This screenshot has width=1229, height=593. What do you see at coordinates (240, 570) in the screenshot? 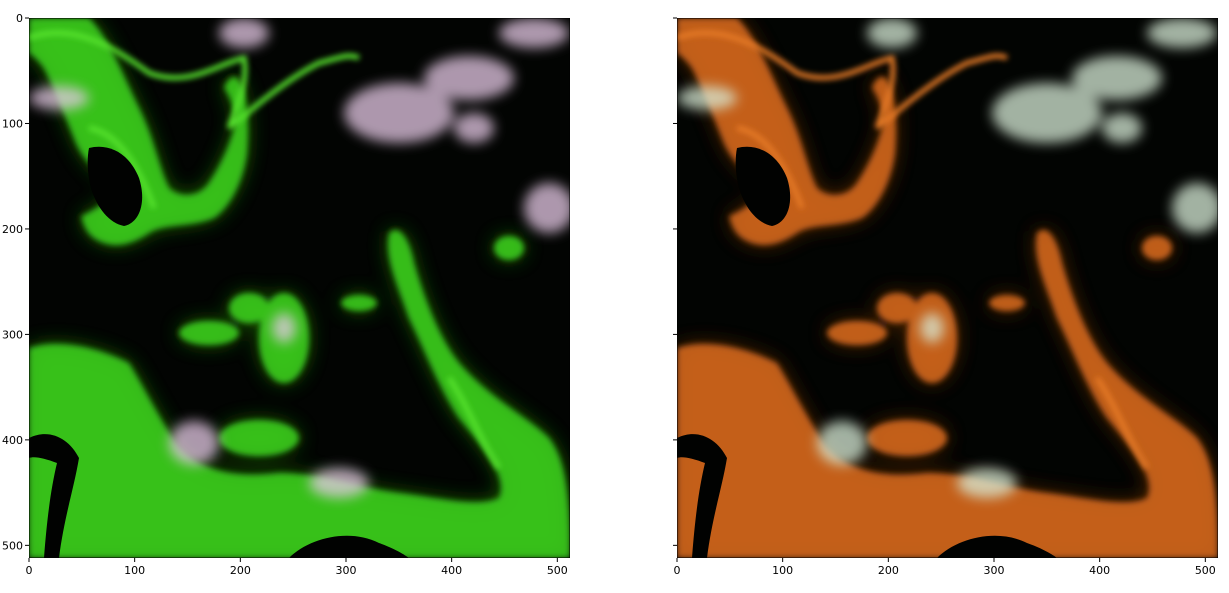
I see `left-x-tick-label: 200` at bounding box center [240, 570].